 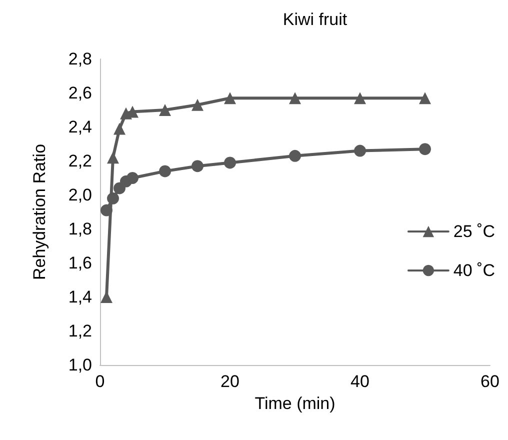 I want to click on y-tick-label: 1,6, so click(x=80, y=263).